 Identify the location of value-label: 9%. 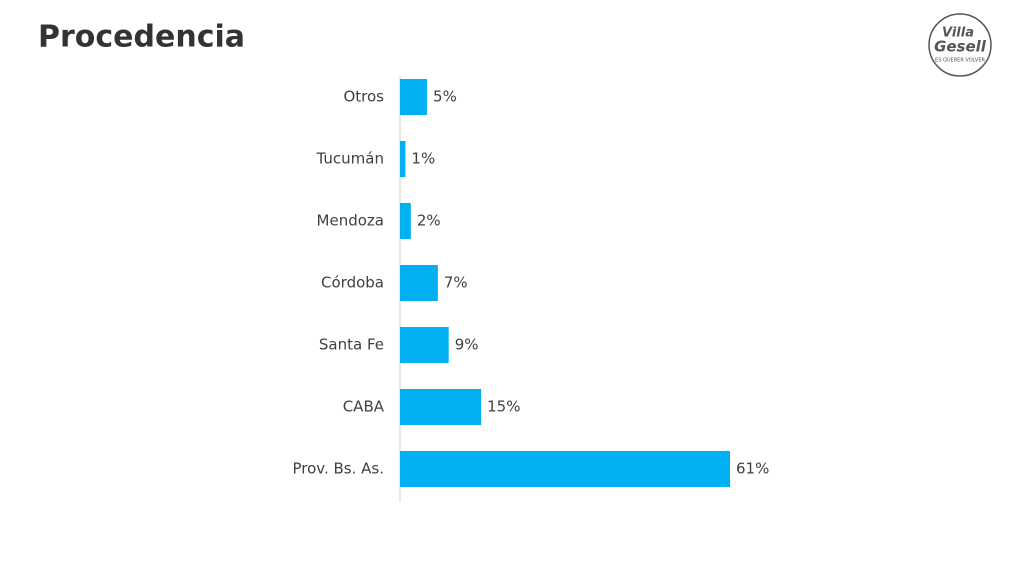
(467, 345).